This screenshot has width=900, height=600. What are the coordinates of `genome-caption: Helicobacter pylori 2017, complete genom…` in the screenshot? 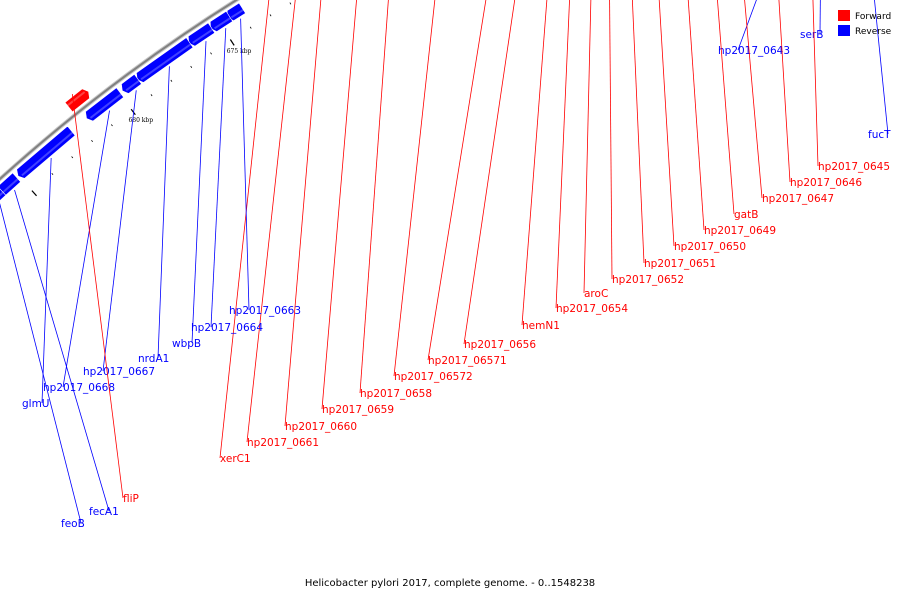 It's located at (450, 583).